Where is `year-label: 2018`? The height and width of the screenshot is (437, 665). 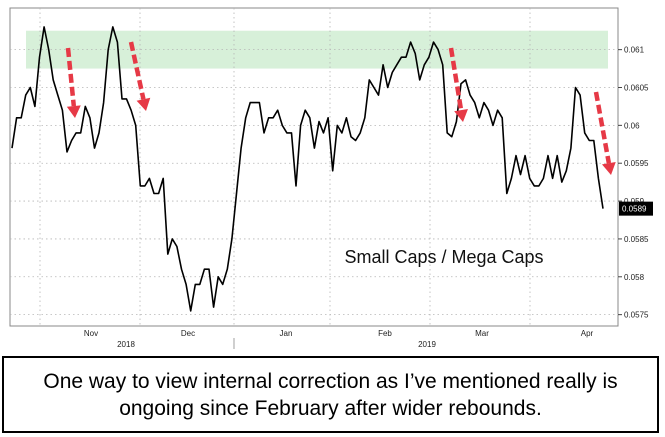
year-label: 2018 is located at coordinates (126, 344).